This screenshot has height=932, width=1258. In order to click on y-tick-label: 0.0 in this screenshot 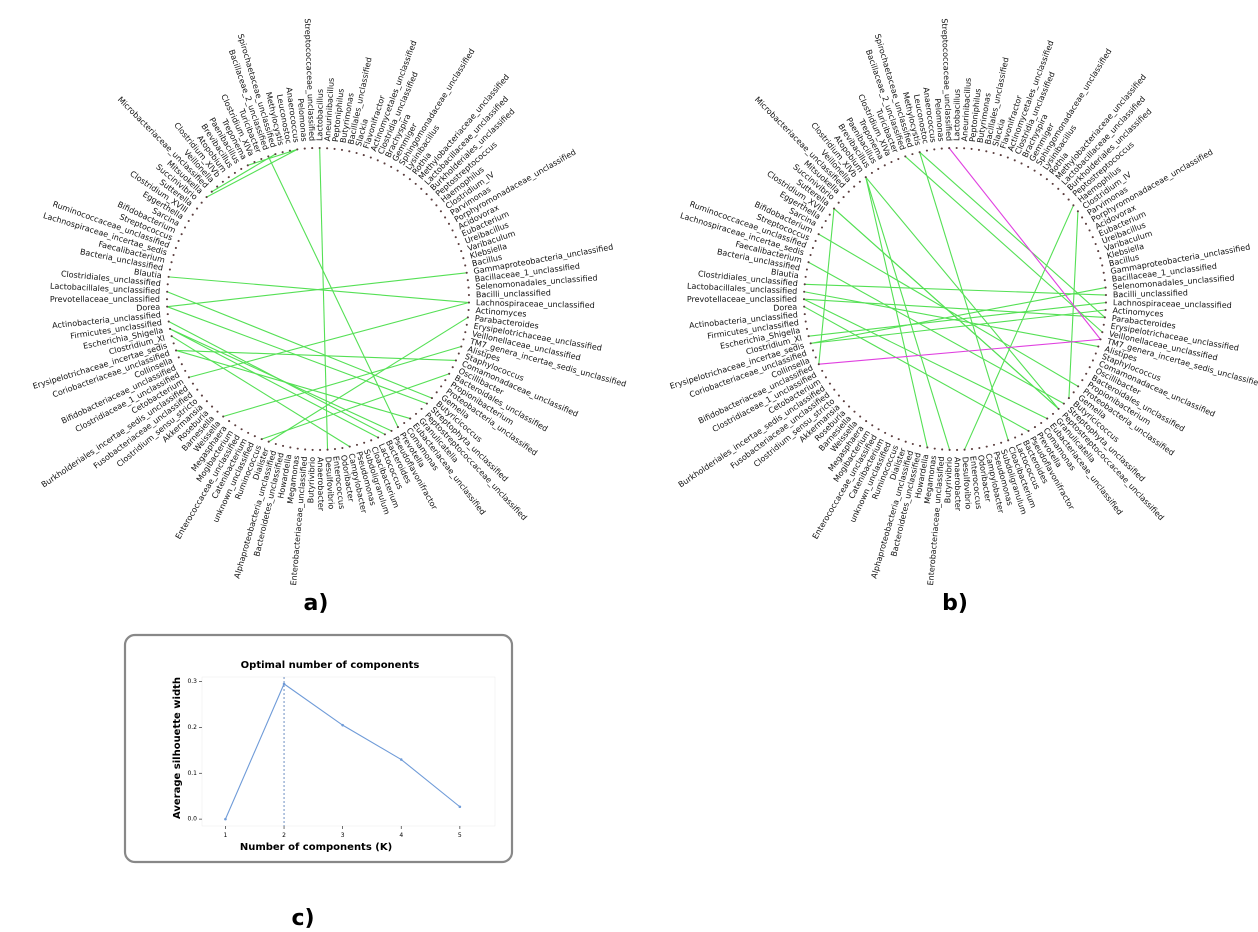, I will do `click(192, 819)`.